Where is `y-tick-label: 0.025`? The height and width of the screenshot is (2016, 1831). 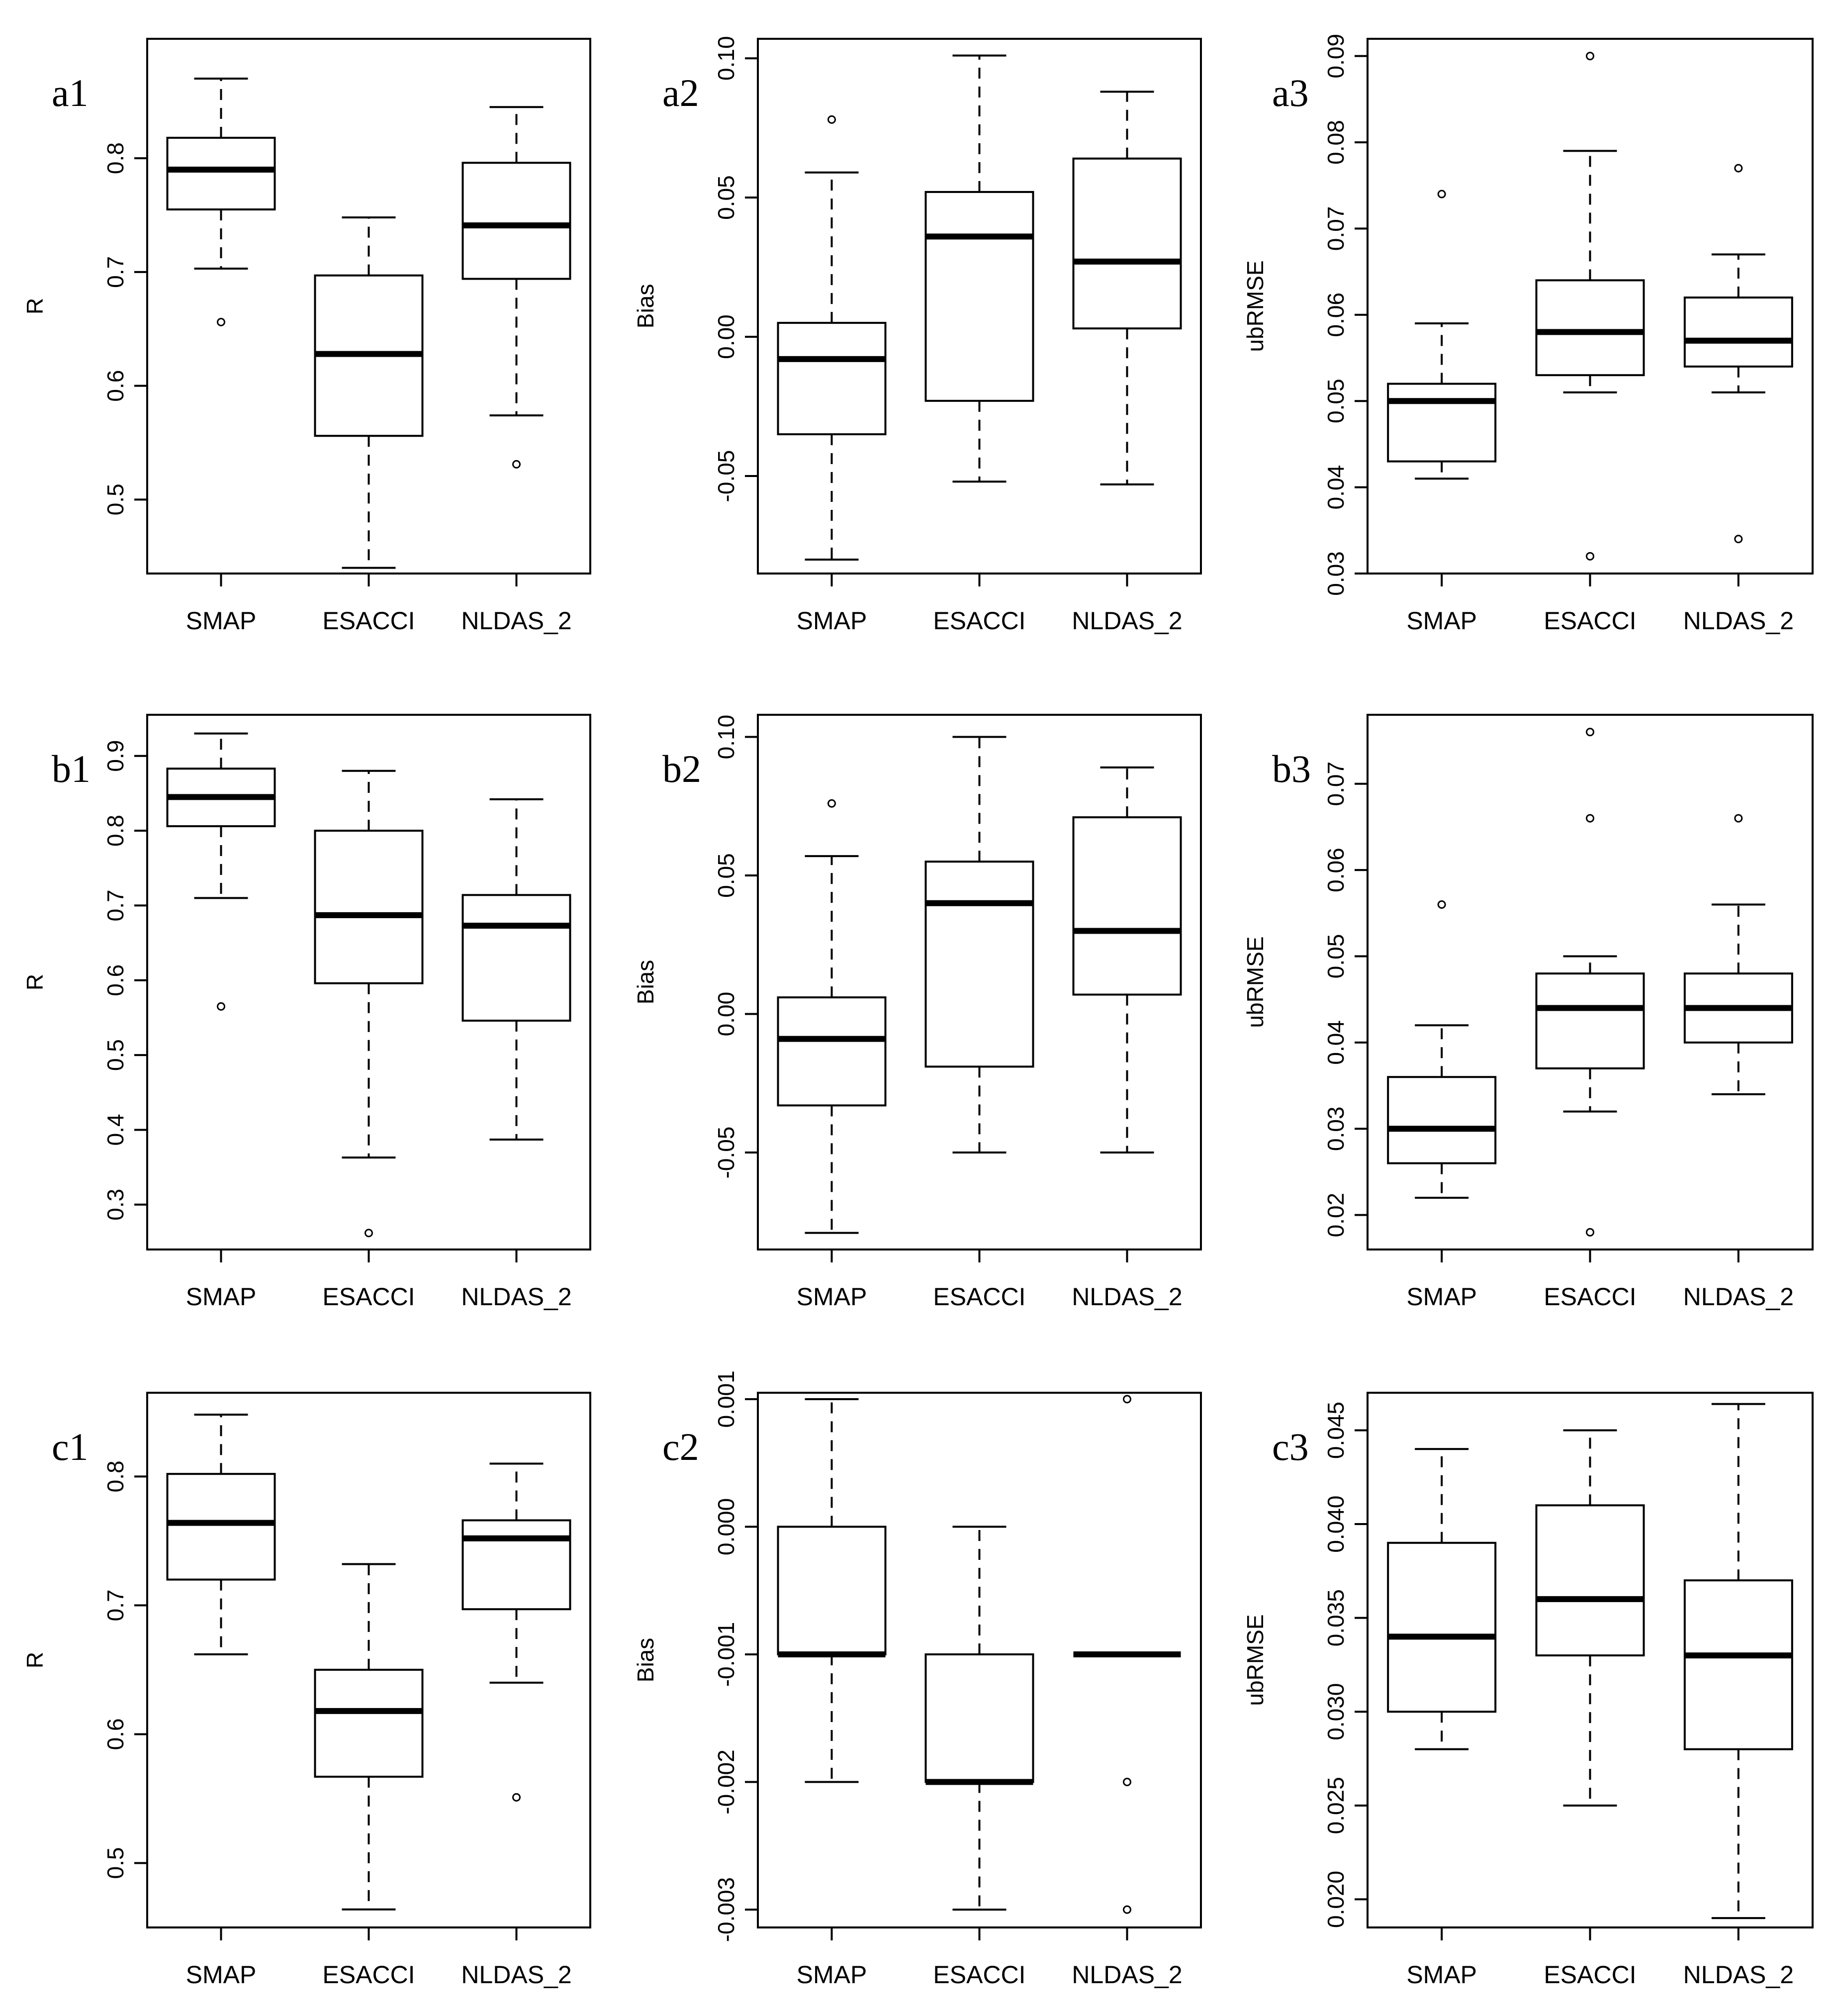
y-tick-label: 0.025 is located at coordinates (1336, 1805).